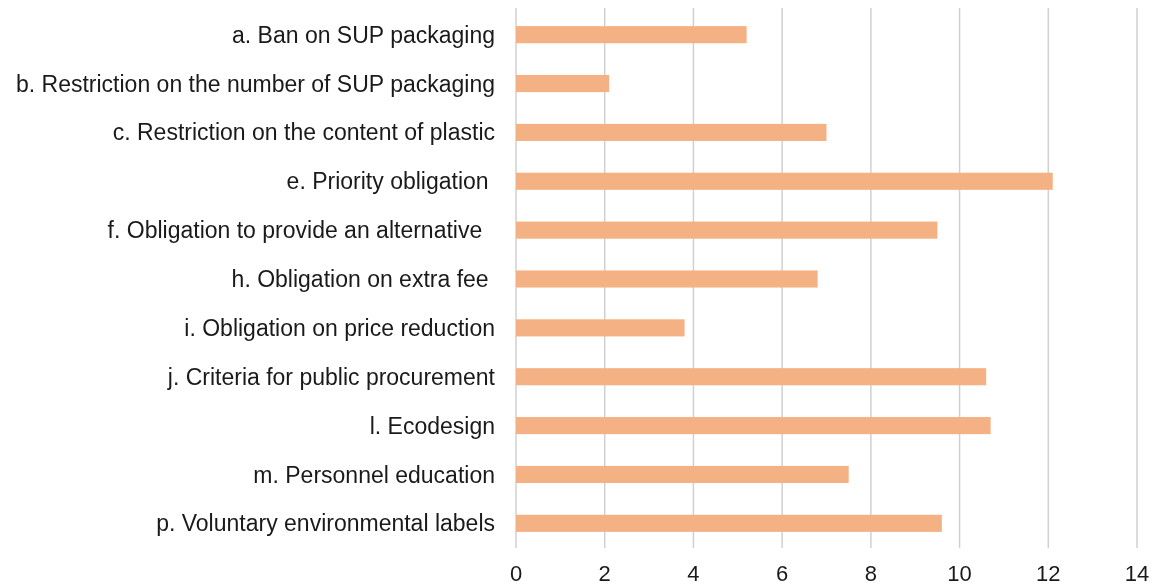 The image size is (1161, 588). What do you see at coordinates (301, 230) in the screenshot?
I see `y-tick-label: f. Obligation to provide an alternative` at bounding box center [301, 230].